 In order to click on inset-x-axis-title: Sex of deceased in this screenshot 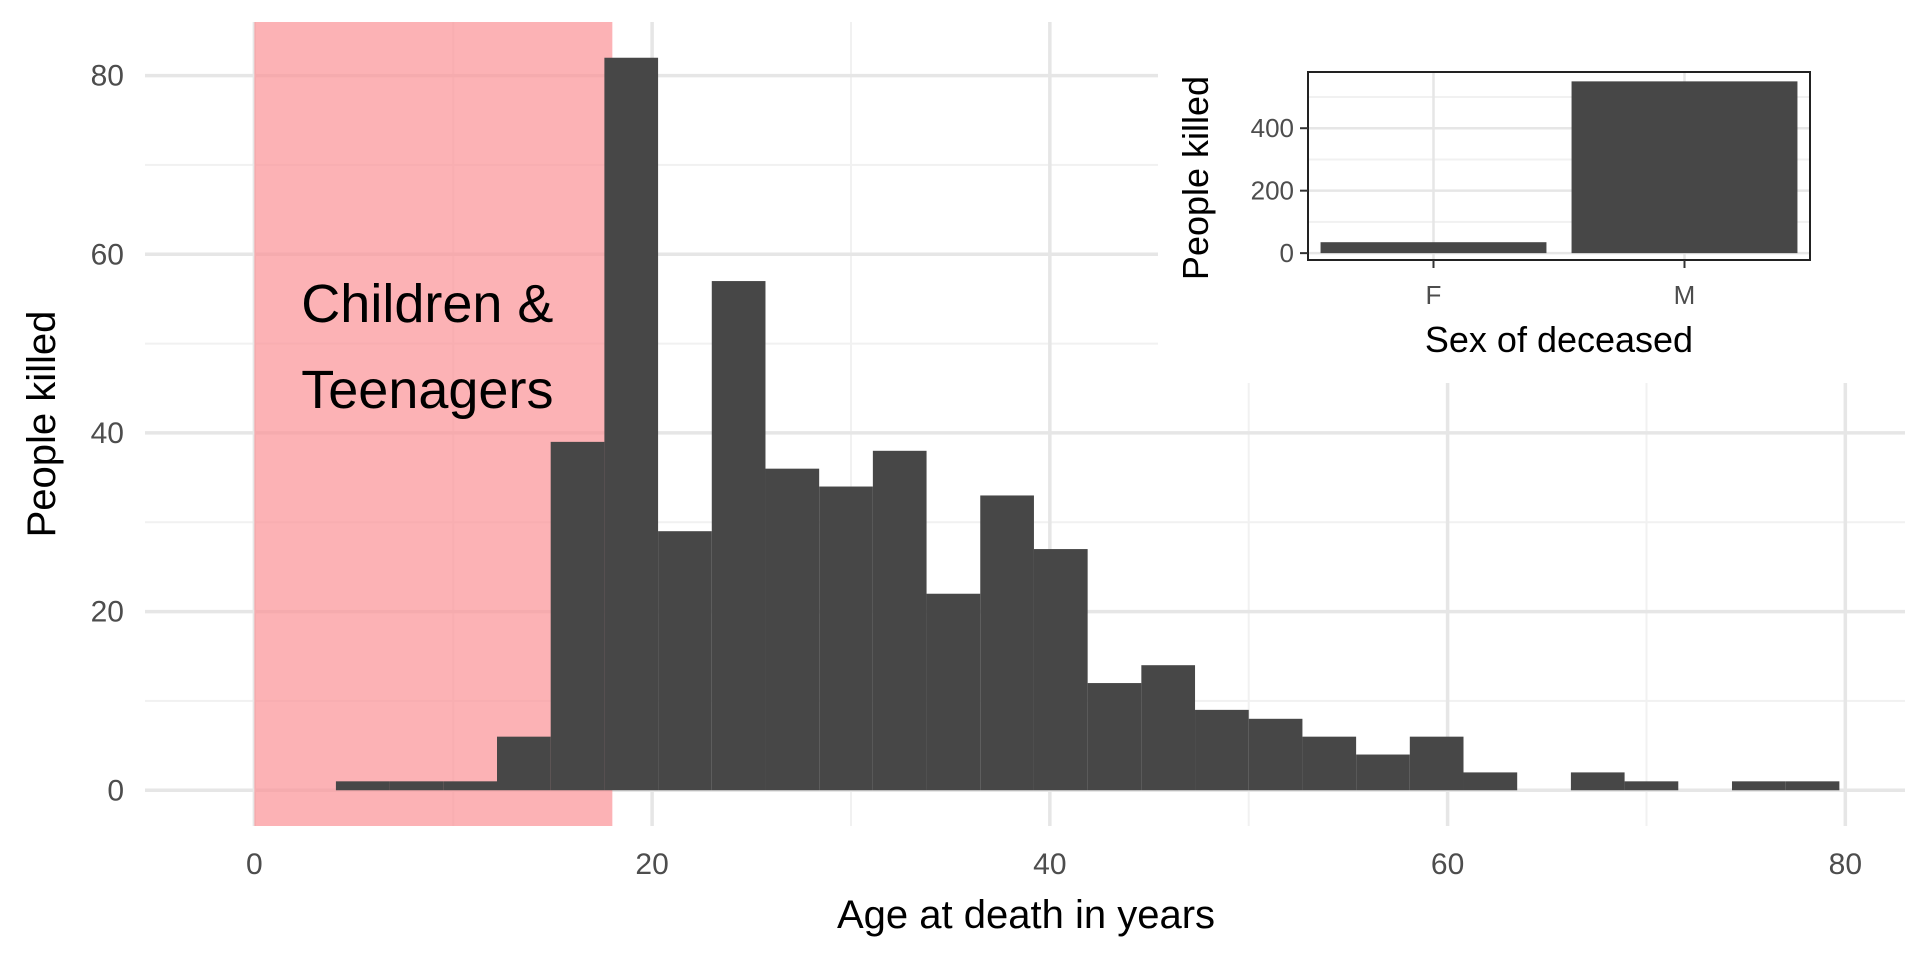, I will do `click(1559, 339)`.